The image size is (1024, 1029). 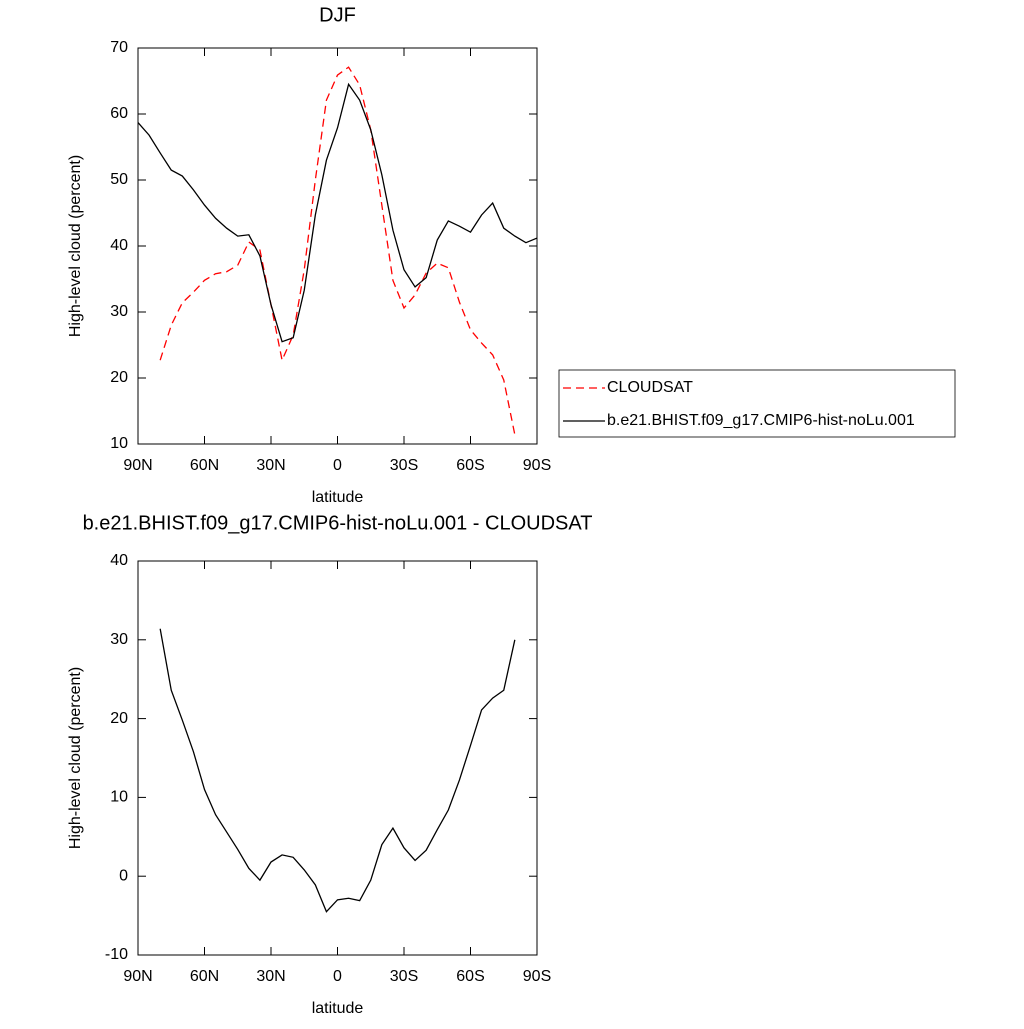 I want to click on y-tick-label: 50, so click(x=119, y=179).